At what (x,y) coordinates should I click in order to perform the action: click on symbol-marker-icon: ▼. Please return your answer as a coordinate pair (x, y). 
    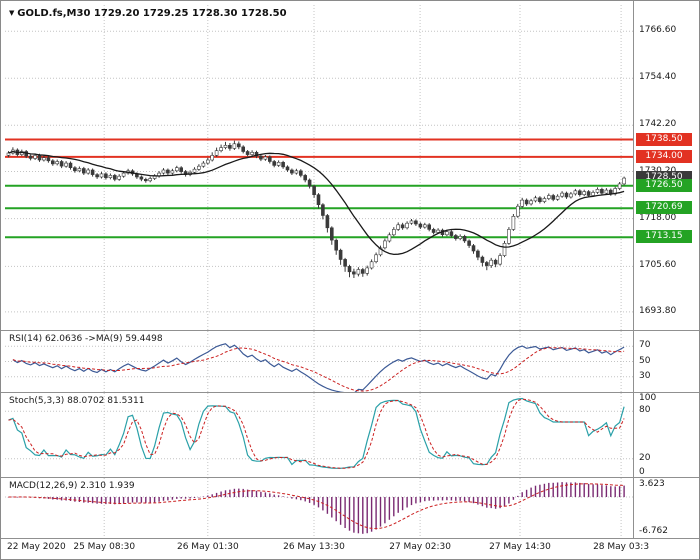
    Looking at the image, I should click on (12, 13).